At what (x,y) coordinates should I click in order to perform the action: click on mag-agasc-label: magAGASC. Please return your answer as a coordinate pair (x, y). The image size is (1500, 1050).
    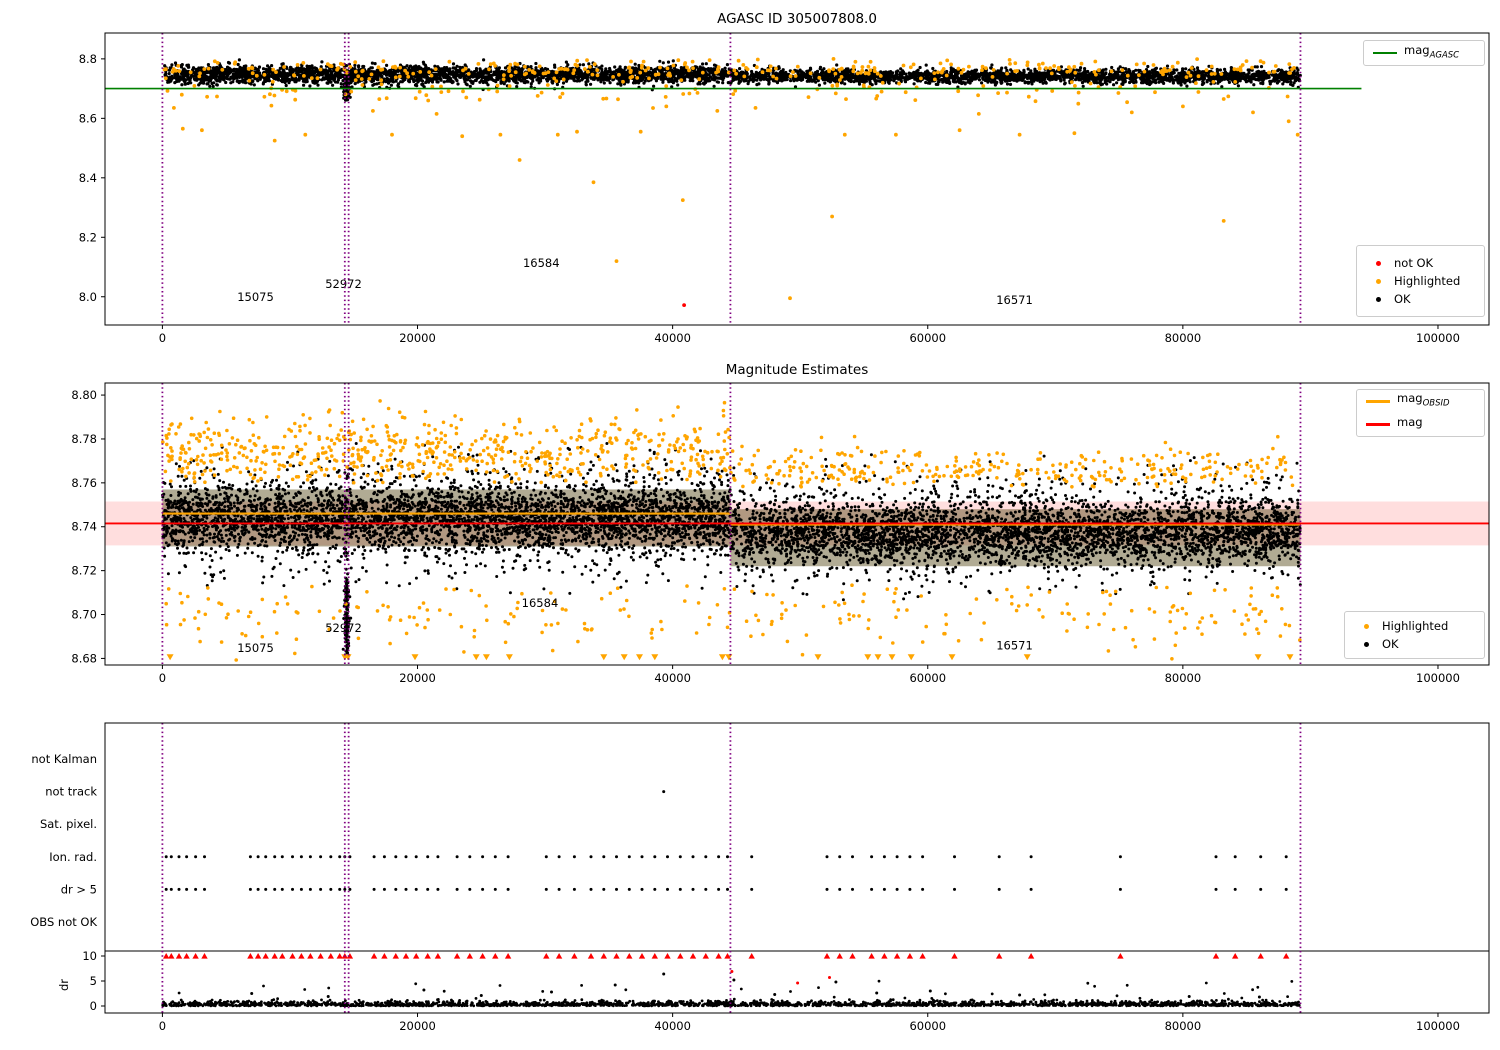
    Looking at the image, I should click on (1432, 51).